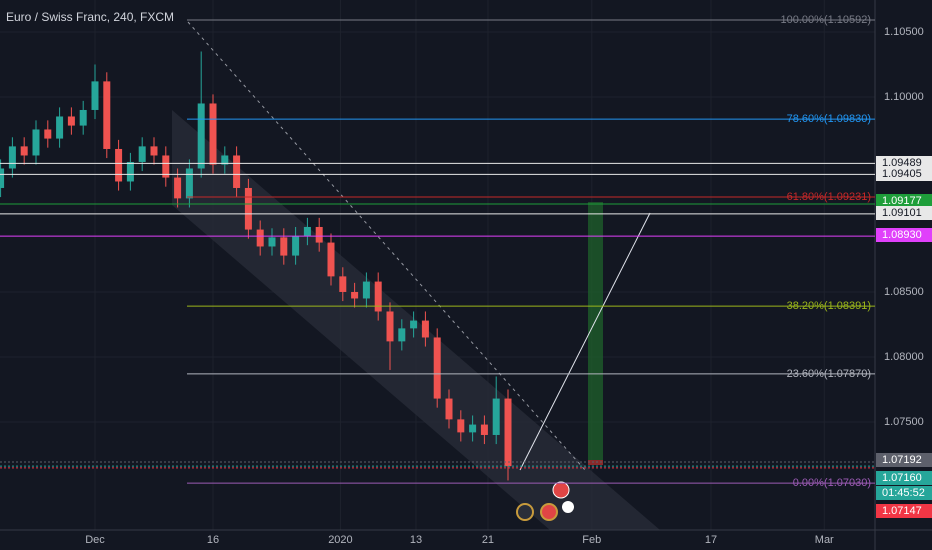 The height and width of the screenshot is (550, 932). I want to click on x-tick-label: Feb, so click(591, 540).